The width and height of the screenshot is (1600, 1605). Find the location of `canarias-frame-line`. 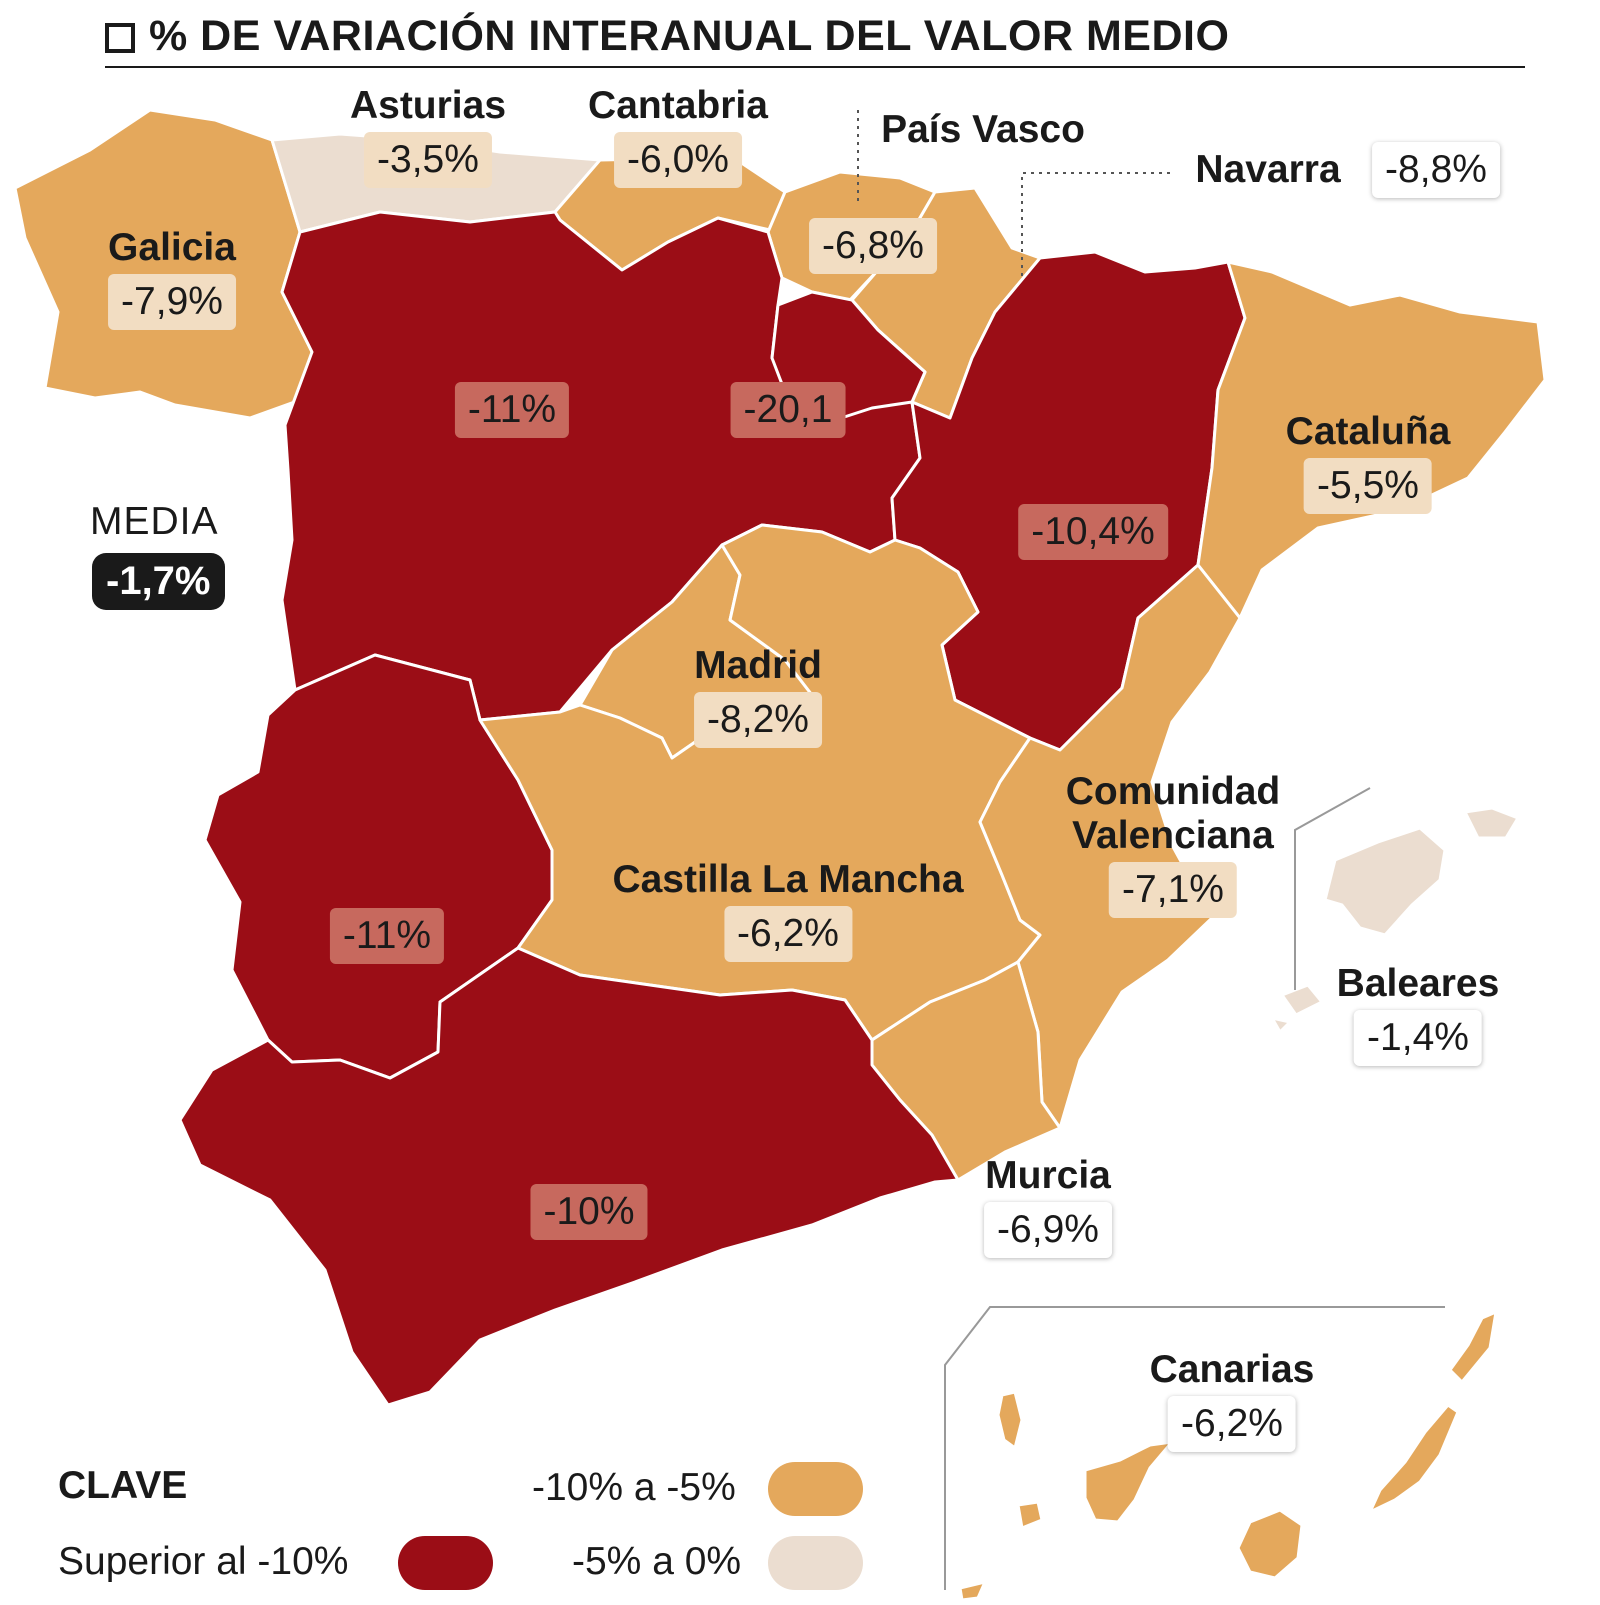

canarias-frame-line is located at coordinates (1194, 1448).